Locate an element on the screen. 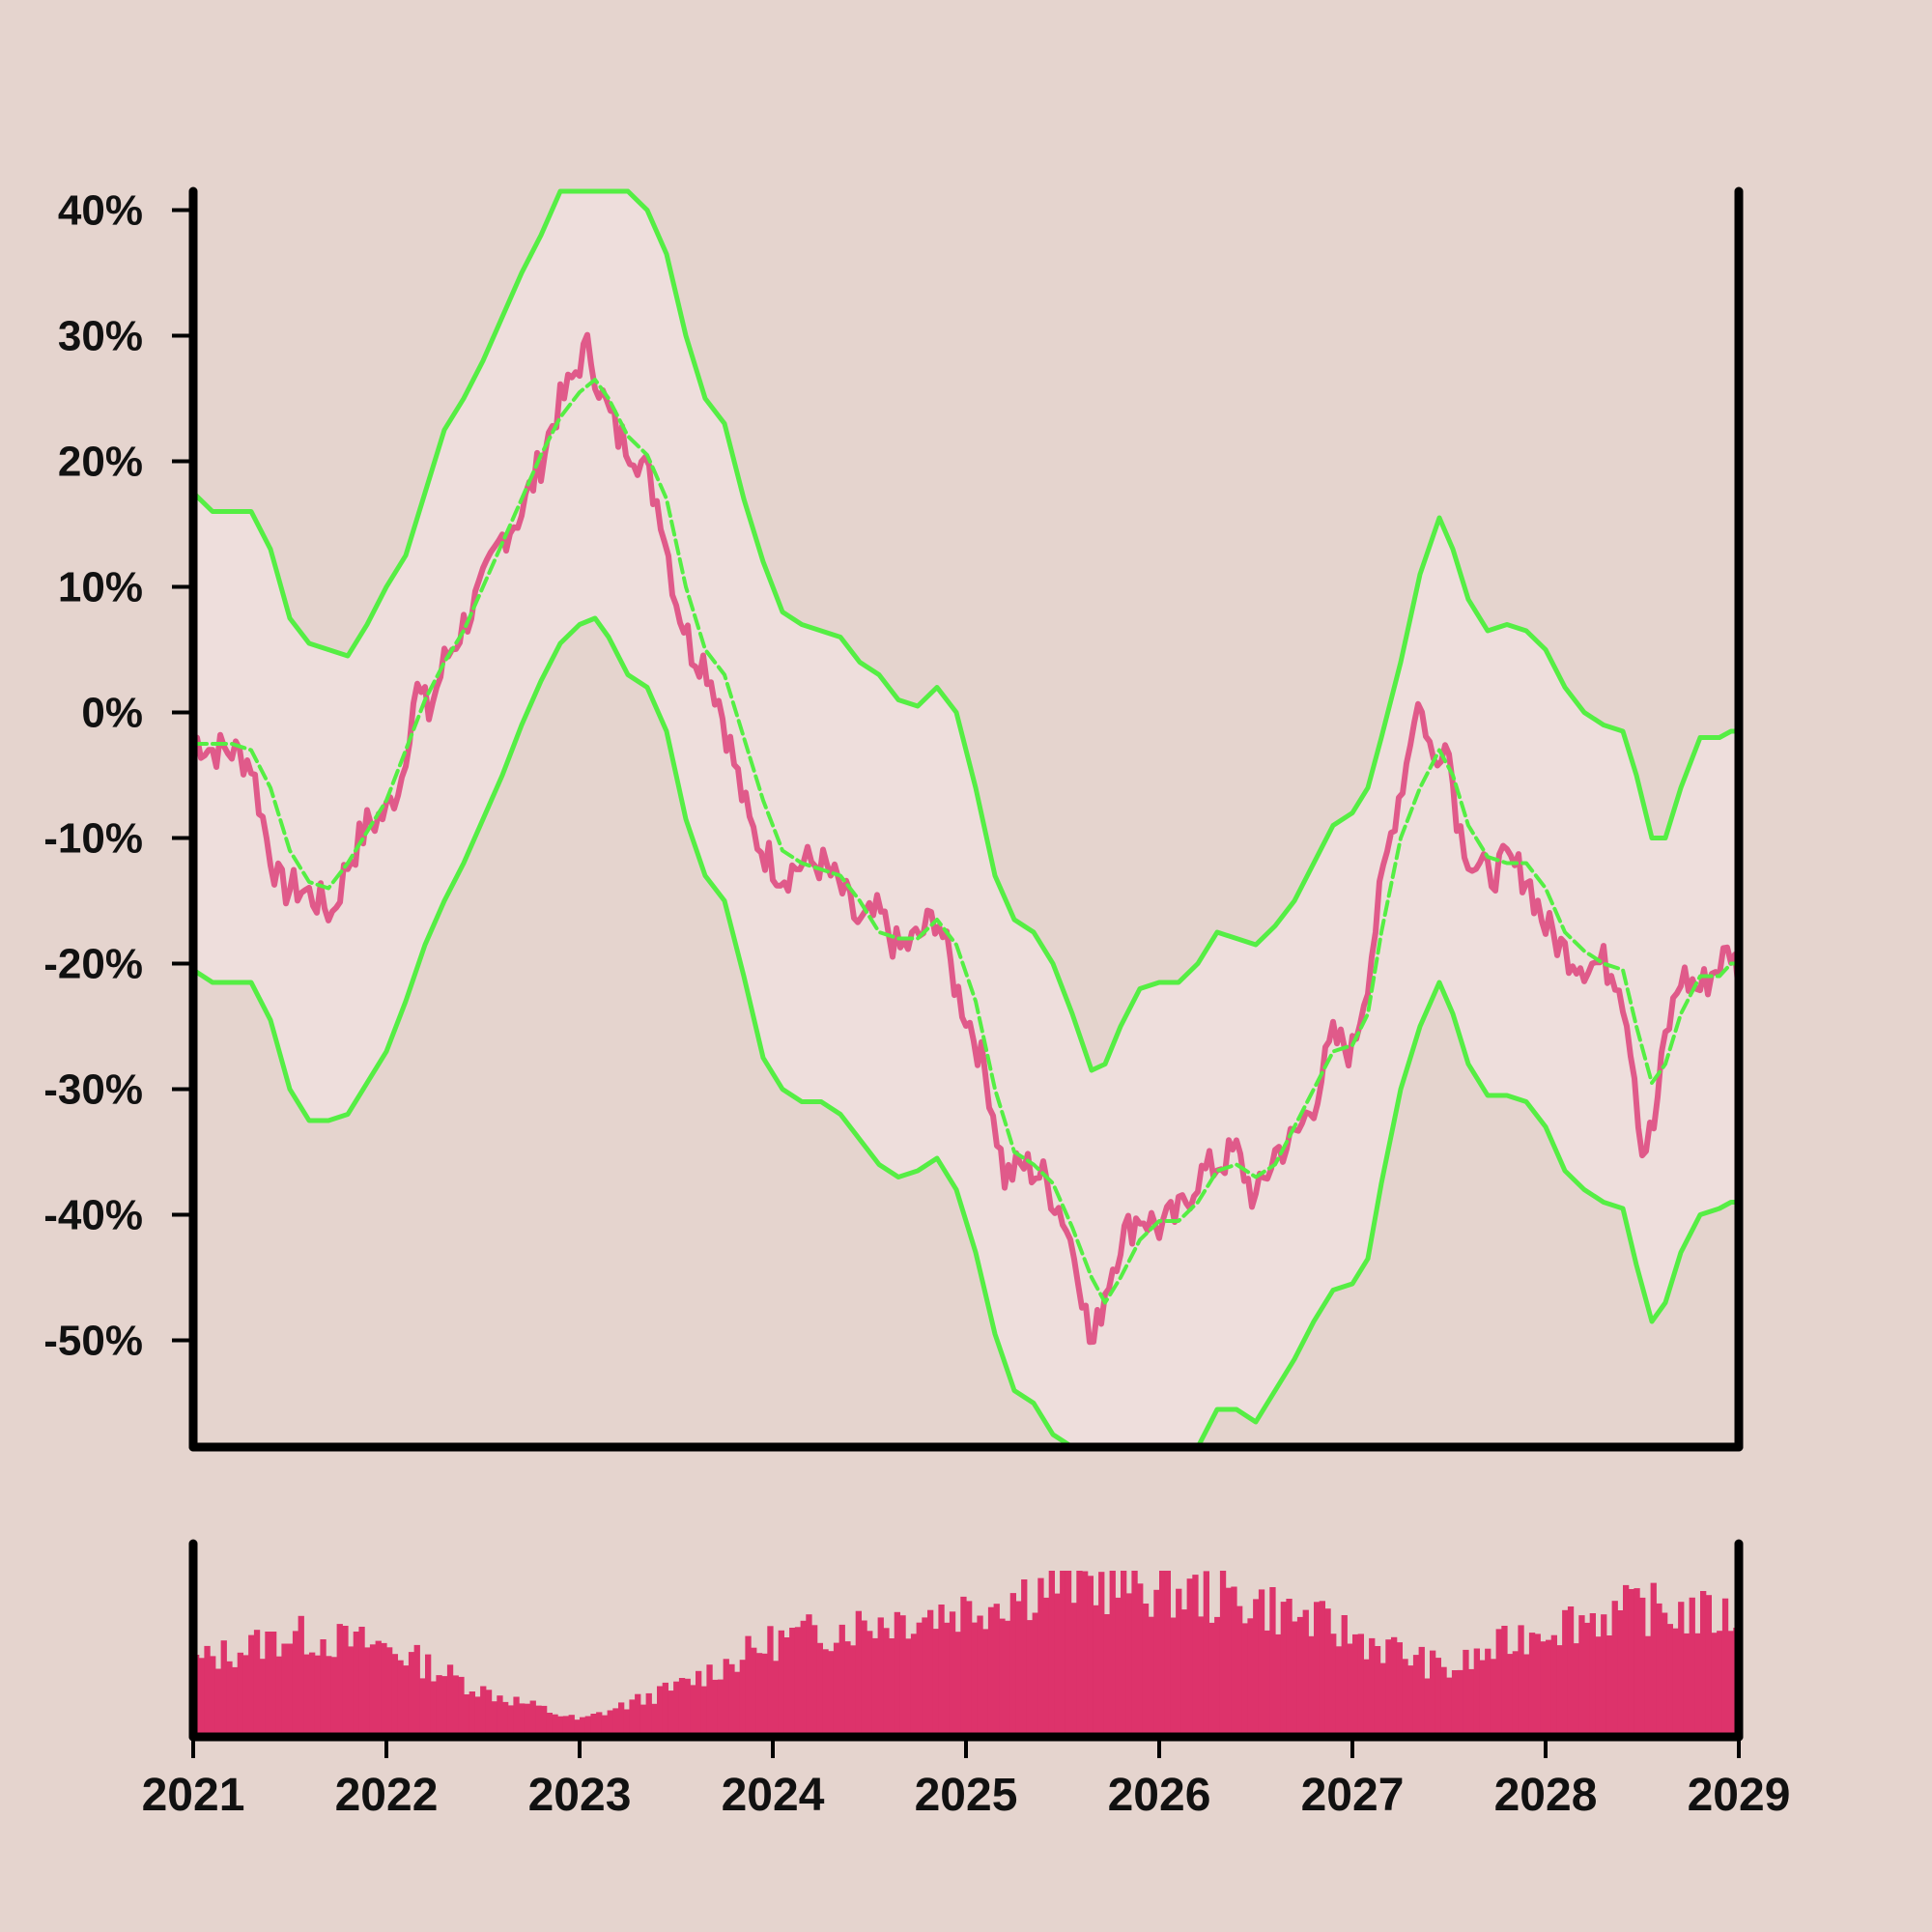 This screenshot has width=1932, height=1932. y-tick-label: -30% is located at coordinates (93, 1090).